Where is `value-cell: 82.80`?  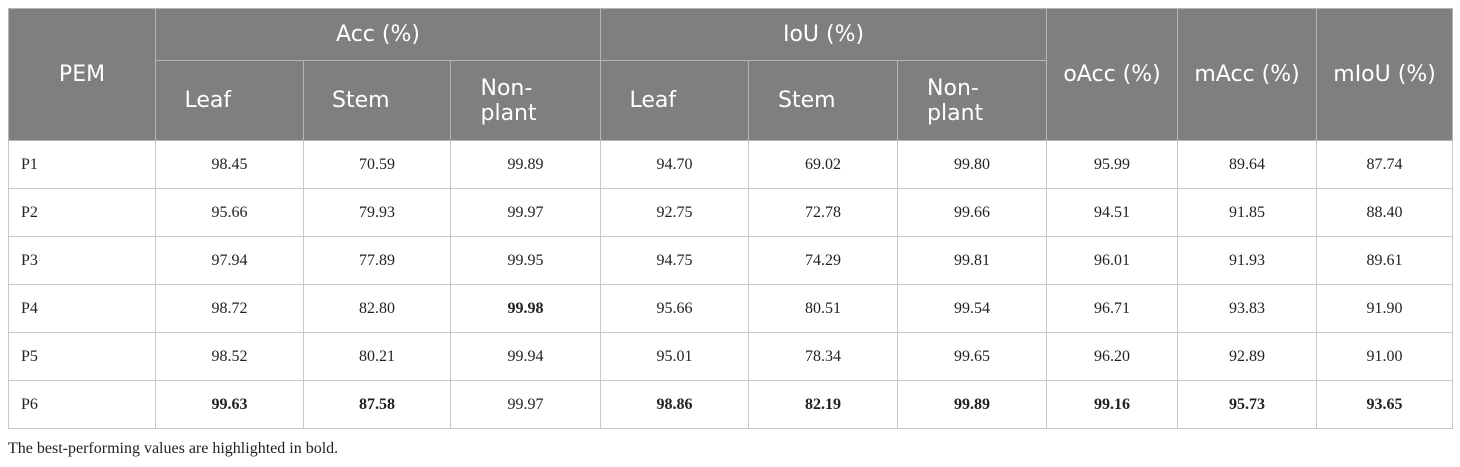
value-cell: 82.80 is located at coordinates (377, 308).